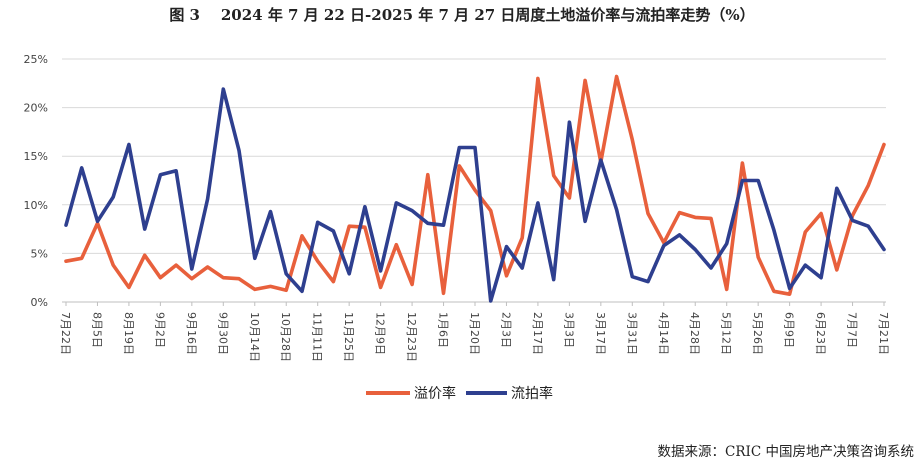 Image resolution: width=924 pixels, height=465 pixels. What do you see at coordinates (568, 330) in the screenshot?
I see `x-tick-label: 3月3日` at bounding box center [568, 330].